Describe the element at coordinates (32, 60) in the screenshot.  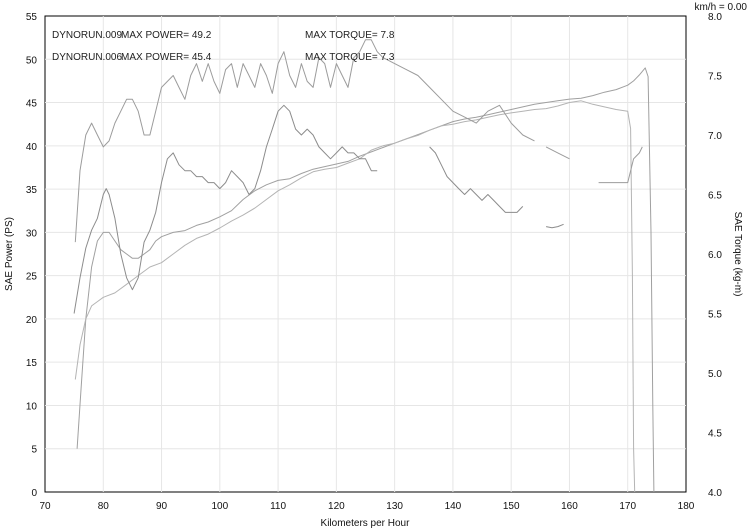
I see `left-tick-label: 50` at that location.